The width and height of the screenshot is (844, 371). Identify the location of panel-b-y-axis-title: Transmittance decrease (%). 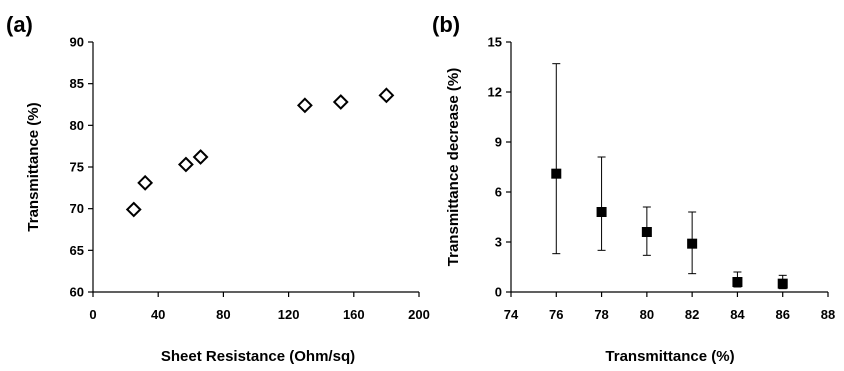
(453, 167).